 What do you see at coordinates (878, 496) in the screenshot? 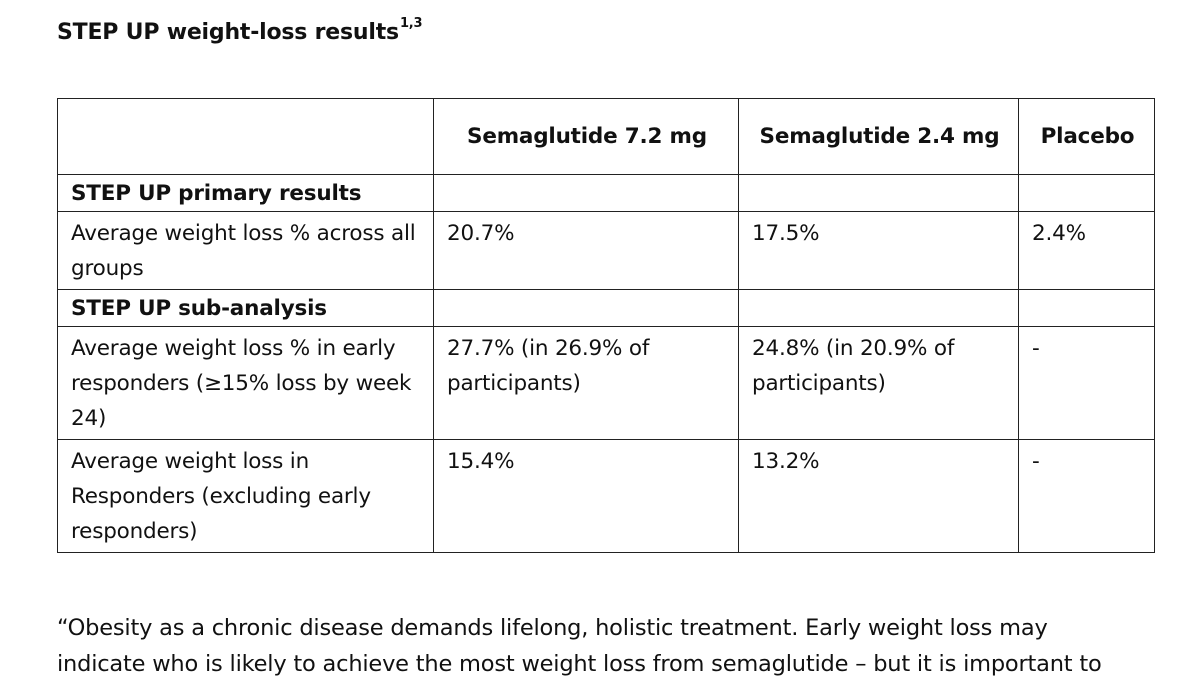
I see `value-cell-sema-2-4: 13.2%` at bounding box center [878, 496].